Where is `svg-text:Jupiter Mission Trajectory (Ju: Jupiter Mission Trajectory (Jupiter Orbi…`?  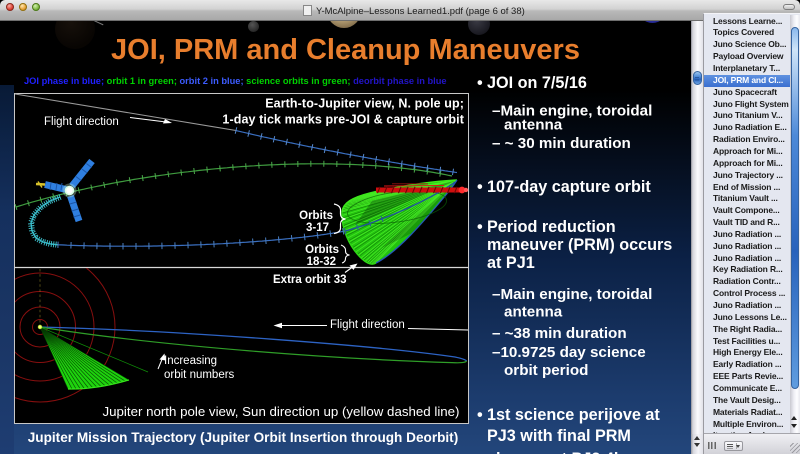
svg-text:Jupiter Mission Trajectory (Ju: Jupiter Mission Trajectory (Jupiter Orbi… is located at coordinates (243, 437).